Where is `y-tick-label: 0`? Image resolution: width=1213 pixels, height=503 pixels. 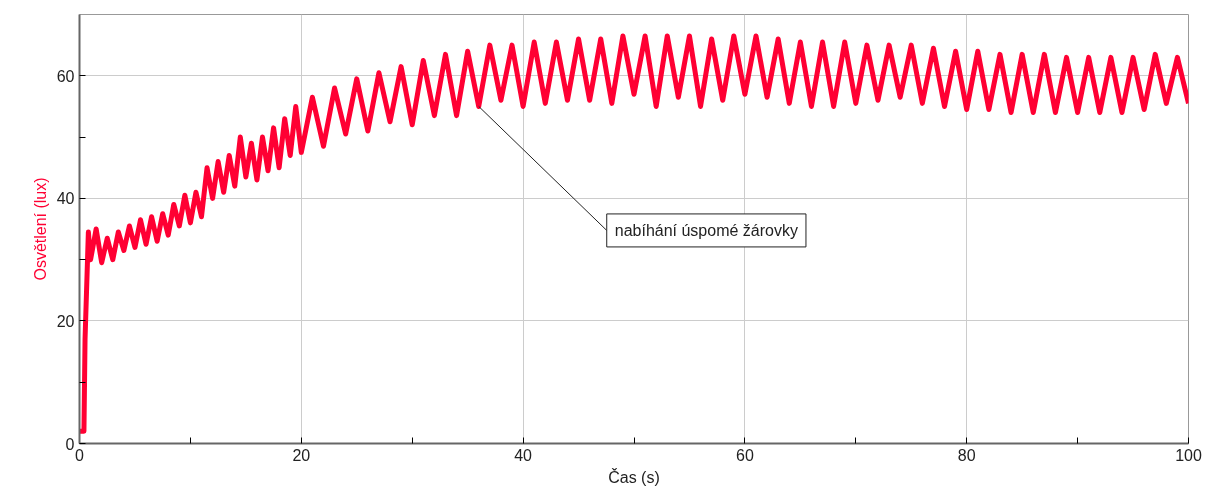 y-tick-label: 0 is located at coordinates (70, 444).